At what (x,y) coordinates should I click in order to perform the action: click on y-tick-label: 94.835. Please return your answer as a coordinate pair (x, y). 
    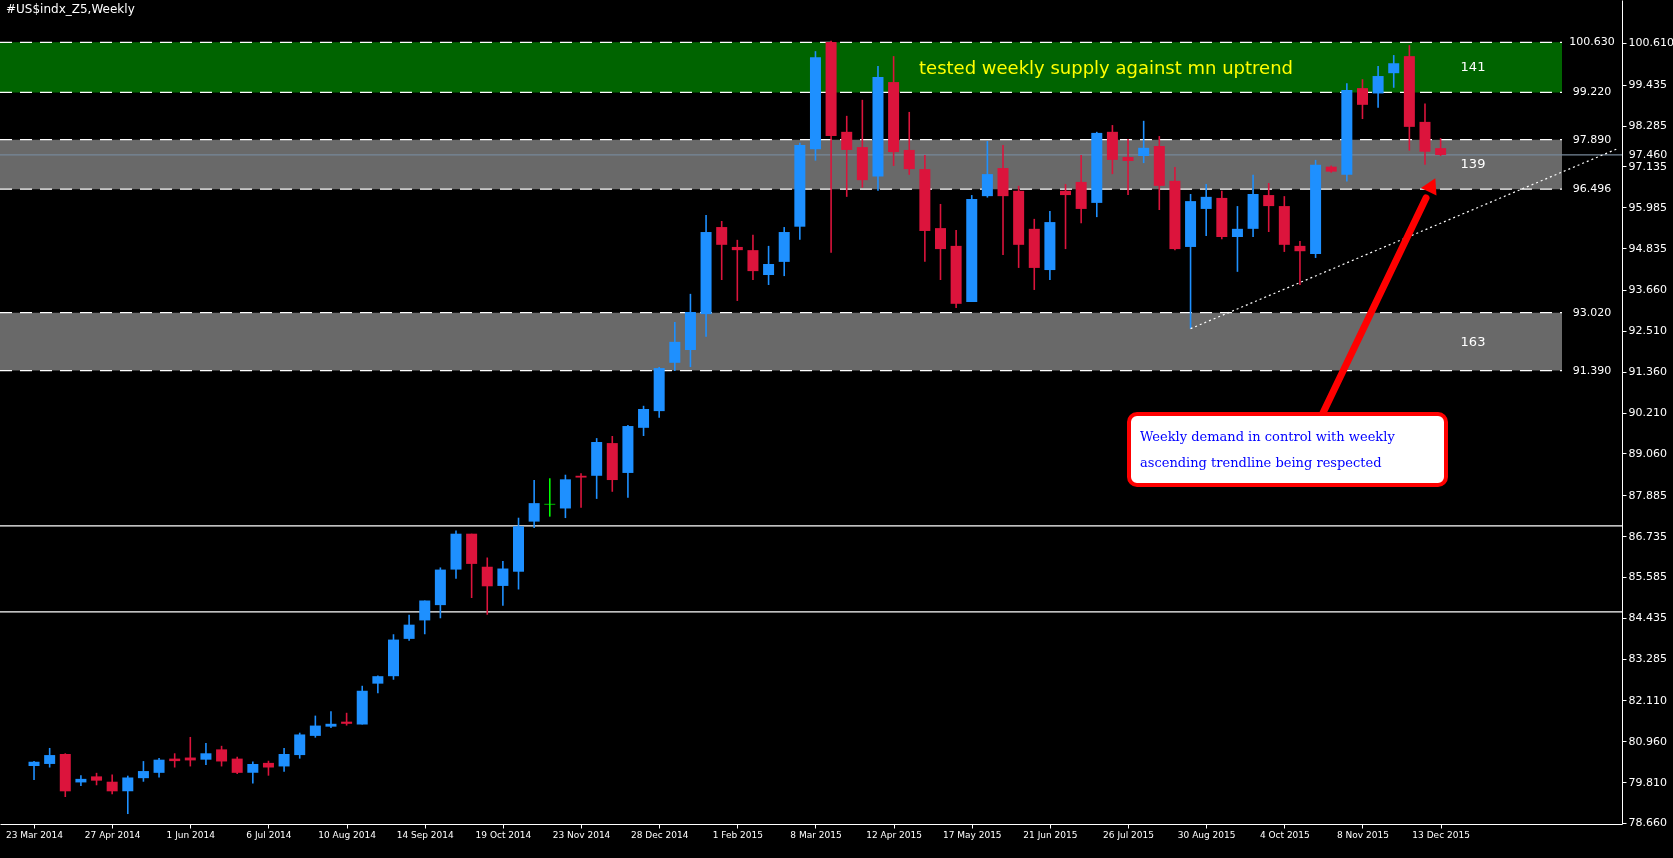
    Looking at the image, I should click on (1647, 248).